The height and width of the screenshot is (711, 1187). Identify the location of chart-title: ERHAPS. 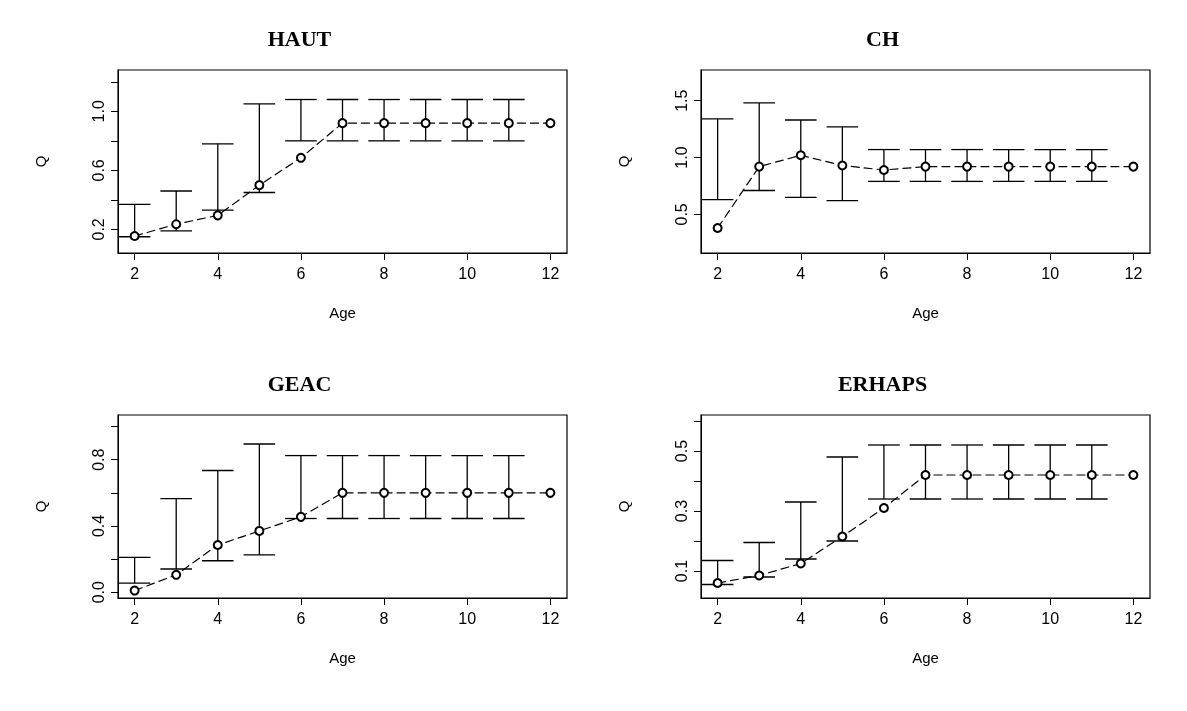
(882, 383).